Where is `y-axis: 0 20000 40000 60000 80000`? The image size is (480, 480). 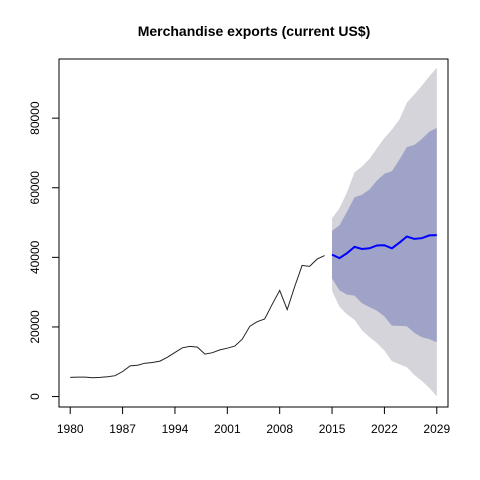 y-axis: 0 20000 40000 60000 80000 is located at coordinates (44, 250).